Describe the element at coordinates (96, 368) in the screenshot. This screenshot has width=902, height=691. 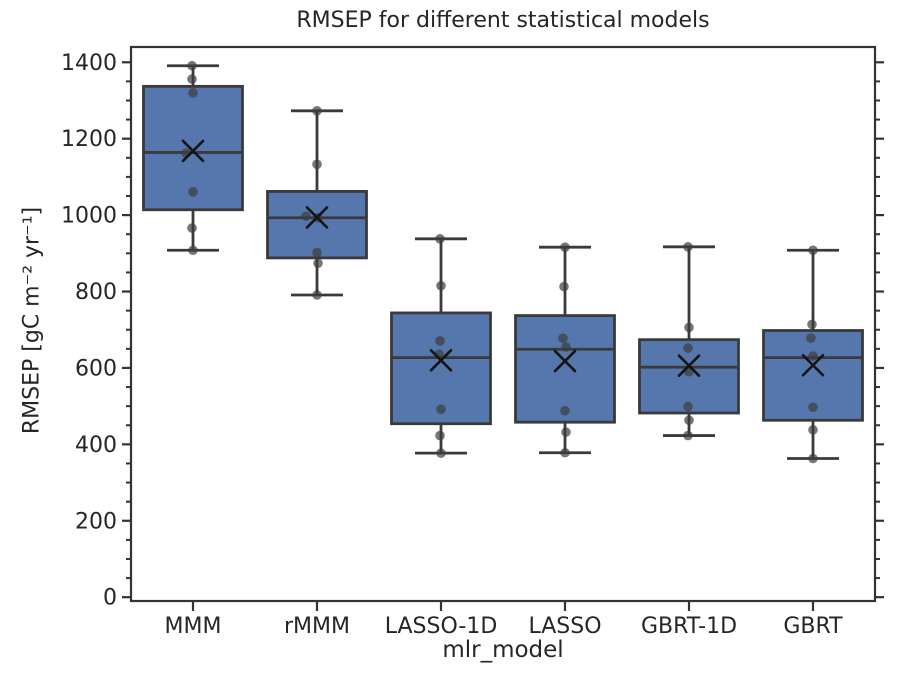
I see `y-tick-label: 600` at that location.